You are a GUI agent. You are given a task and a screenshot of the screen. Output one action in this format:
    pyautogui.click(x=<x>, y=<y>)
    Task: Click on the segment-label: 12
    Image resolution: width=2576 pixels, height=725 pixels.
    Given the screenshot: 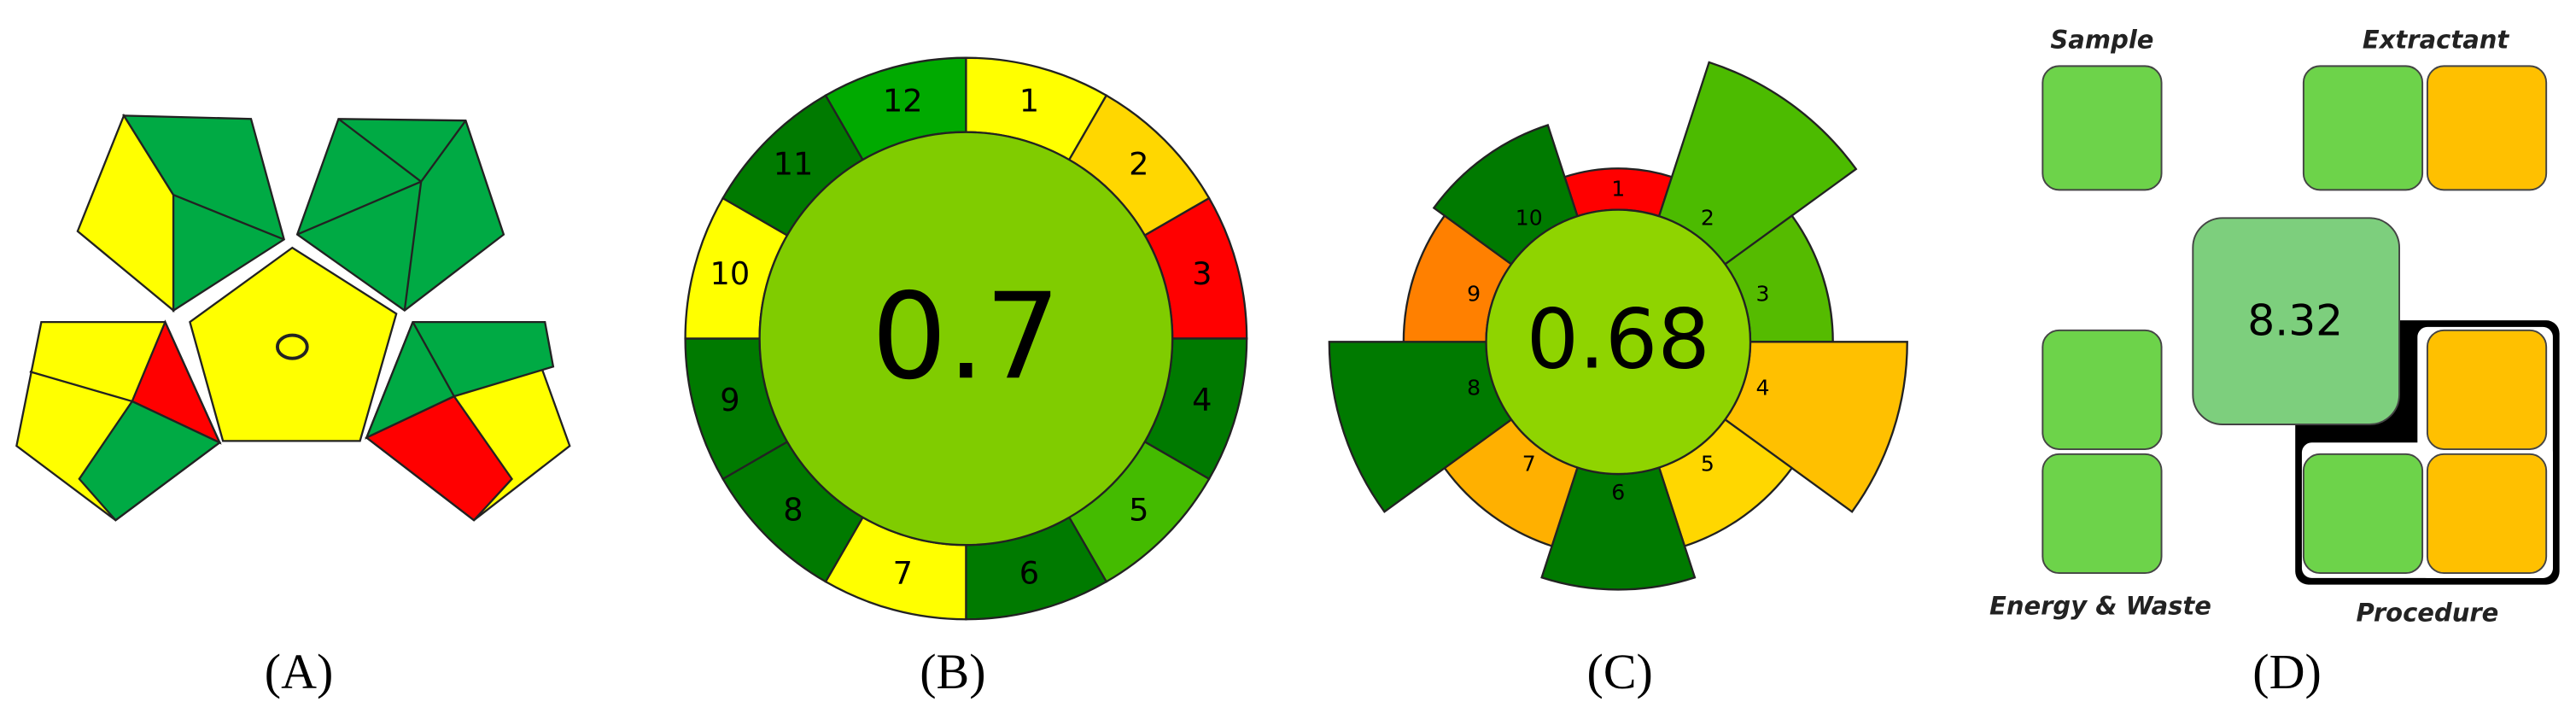 What is the action you would take?
    pyautogui.click(x=903, y=100)
    